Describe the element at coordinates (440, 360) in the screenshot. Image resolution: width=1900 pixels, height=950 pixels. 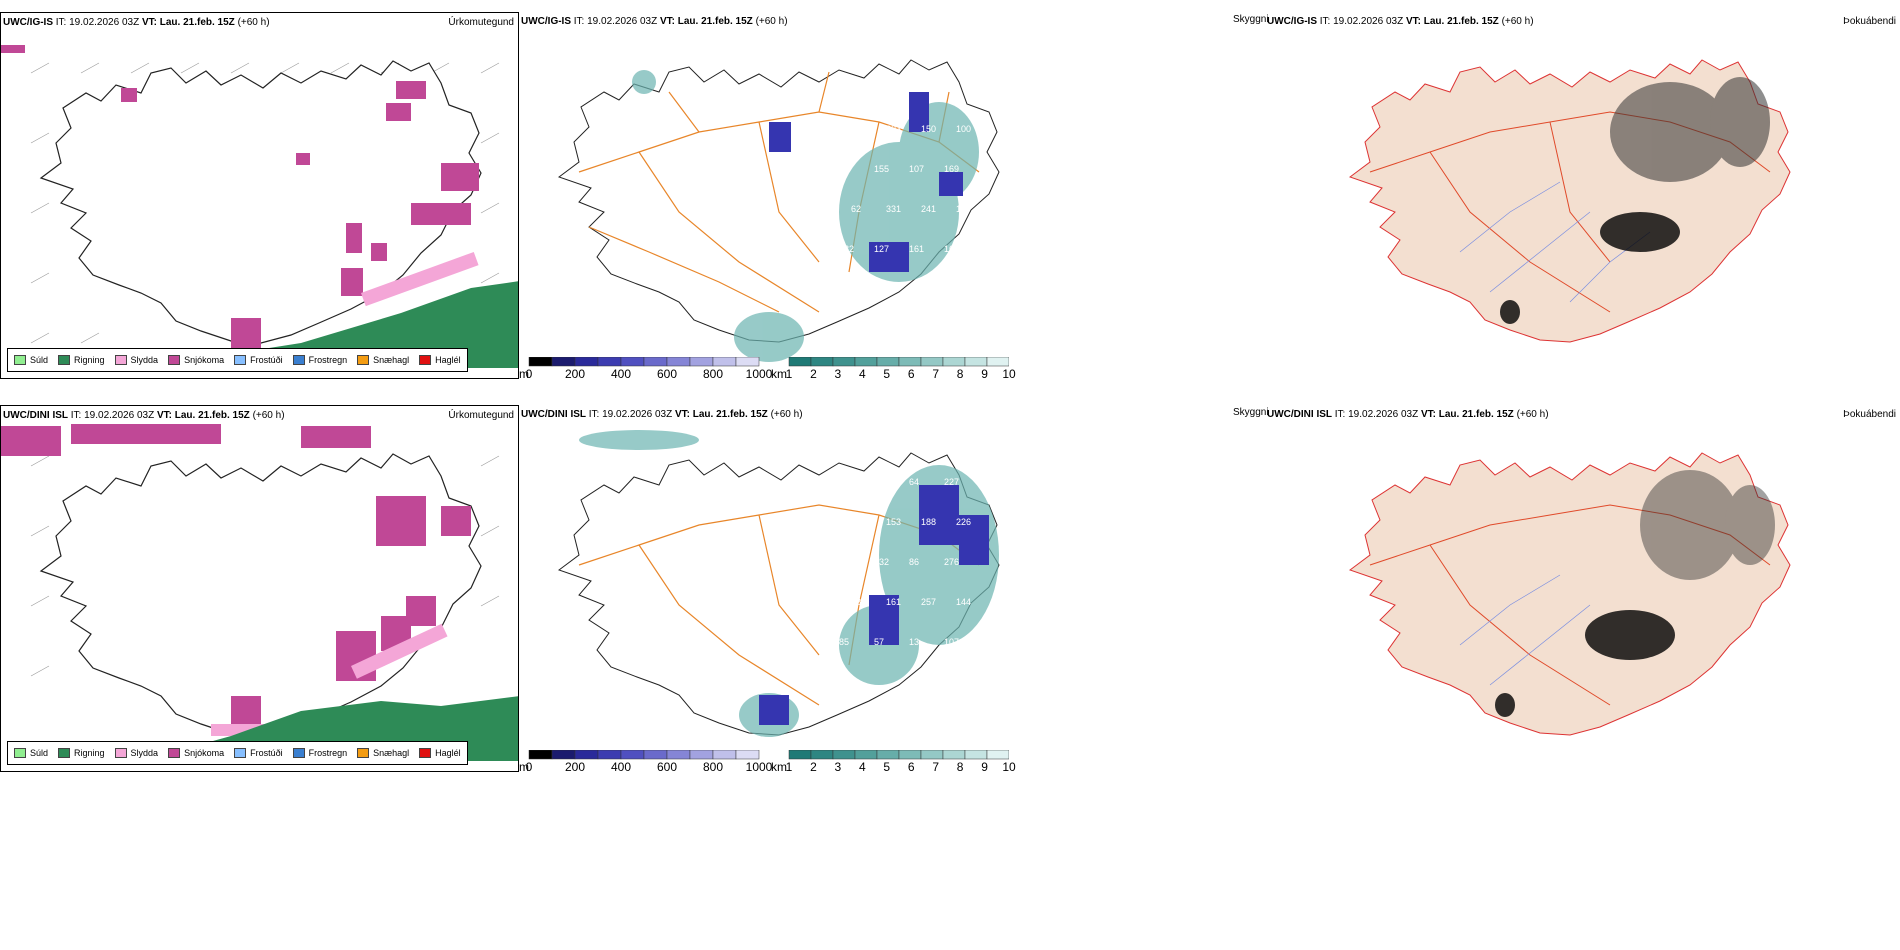
I see `legend-item: Haglél` at that location.